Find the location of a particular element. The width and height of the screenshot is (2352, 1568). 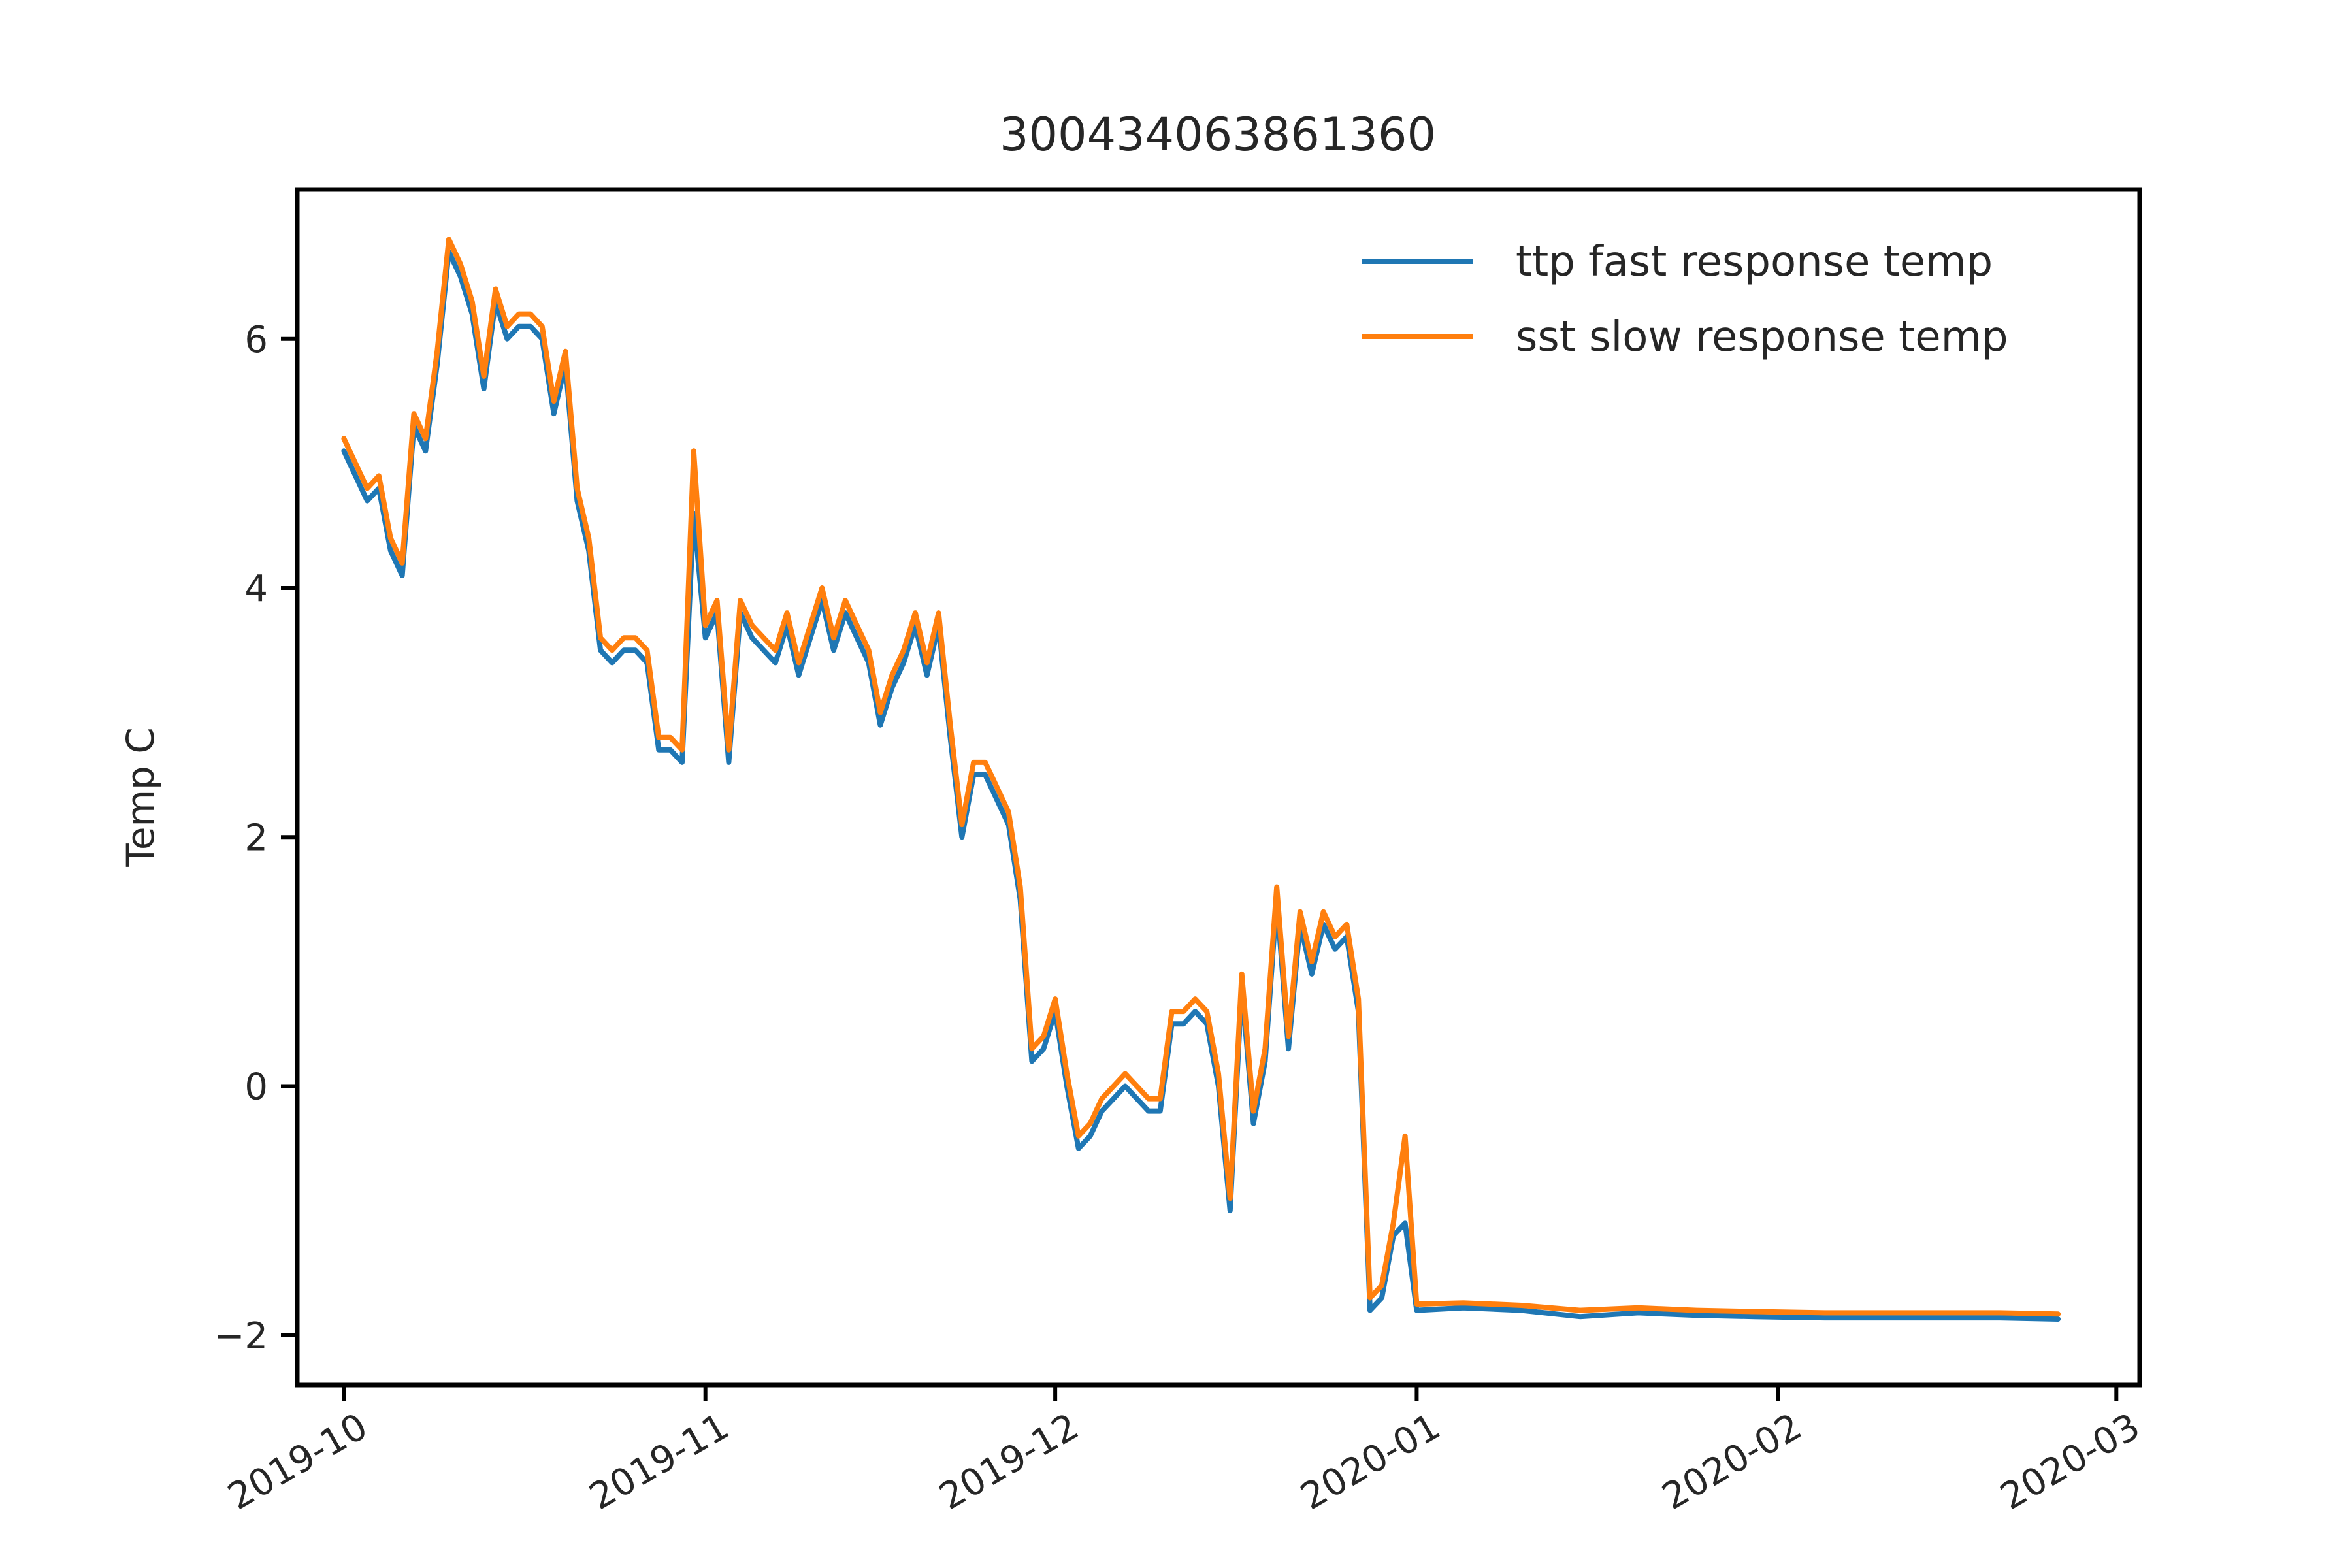

x-tick-label: 2019-11 is located at coordinates (659, 1461).